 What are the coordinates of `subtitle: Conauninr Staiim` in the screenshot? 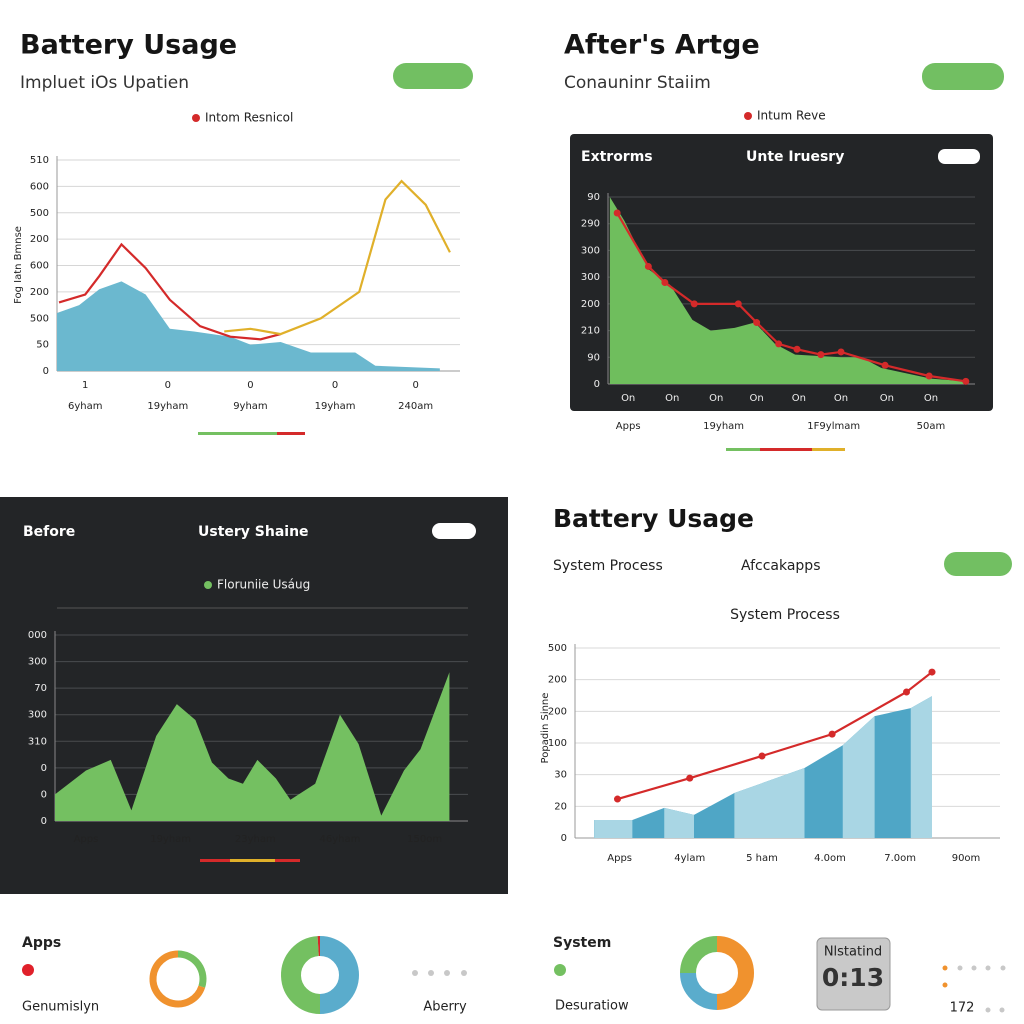 It's located at (637, 83).